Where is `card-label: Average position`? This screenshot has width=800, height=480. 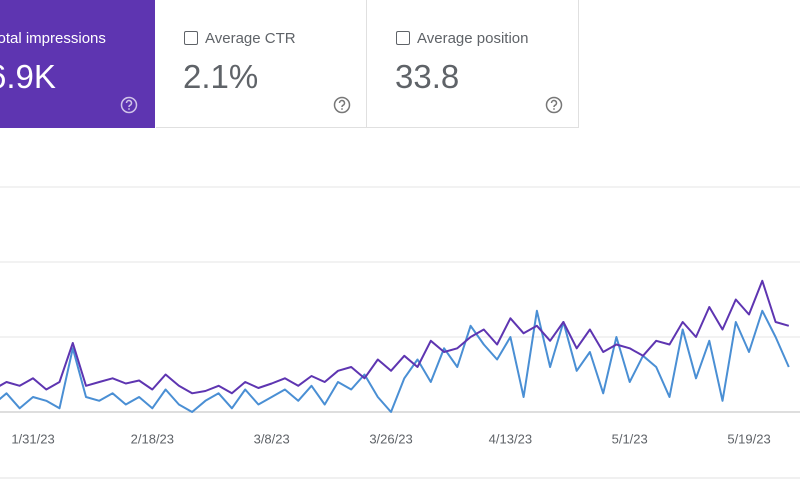
card-label: Average position is located at coordinates (473, 38).